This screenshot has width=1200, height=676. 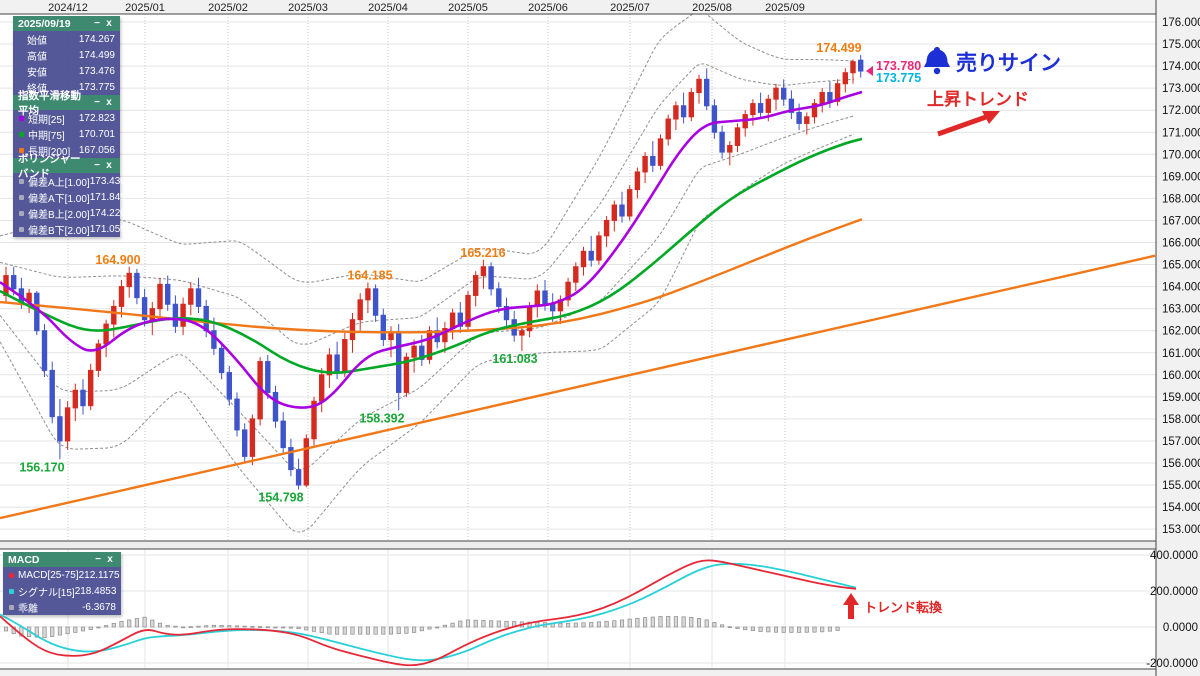 I want to click on indicator-label: シグナル[15], so click(x=46, y=593).